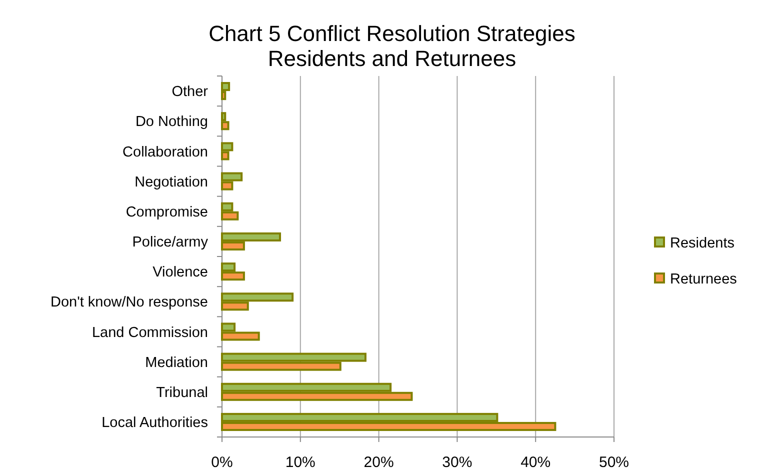 This screenshot has height=475, width=758. Describe the element at coordinates (170, 242) in the screenshot. I see `y-tick-label: Police/army` at that location.